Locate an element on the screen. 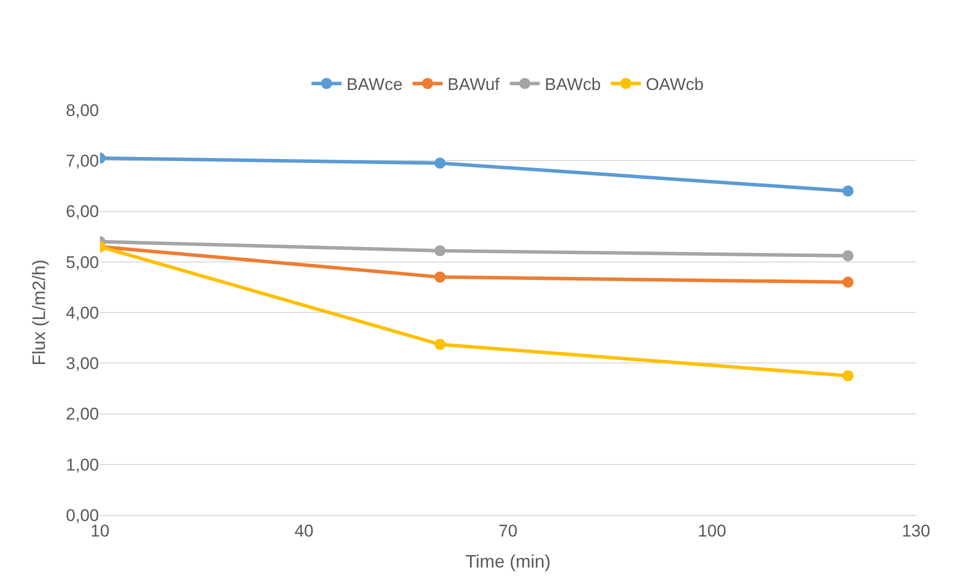  x-tick-label: 100 is located at coordinates (712, 530).